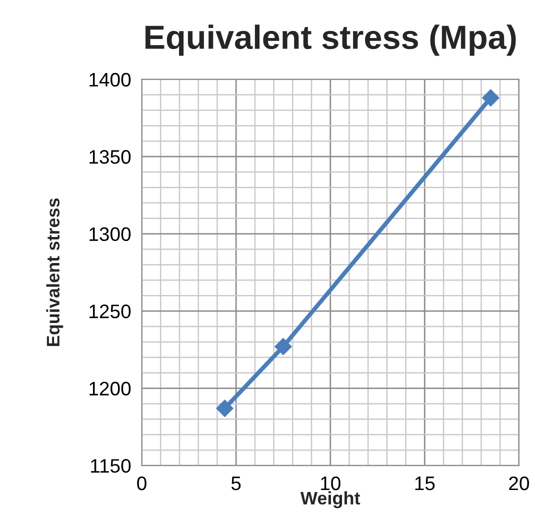 The height and width of the screenshot is (529, 535). I want to click on y-tick-label: 1350, so click(110, 157).